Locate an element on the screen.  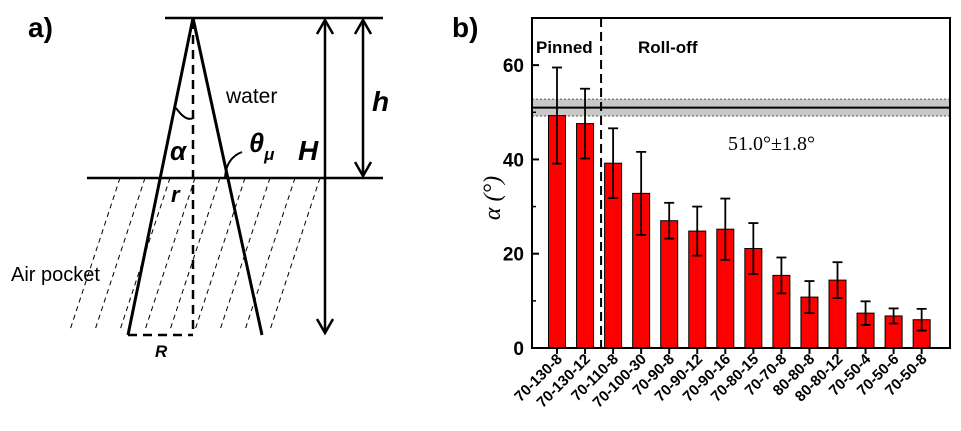
reference-band-label: 51.0°±1.8° is located at coordinates (771, 144).